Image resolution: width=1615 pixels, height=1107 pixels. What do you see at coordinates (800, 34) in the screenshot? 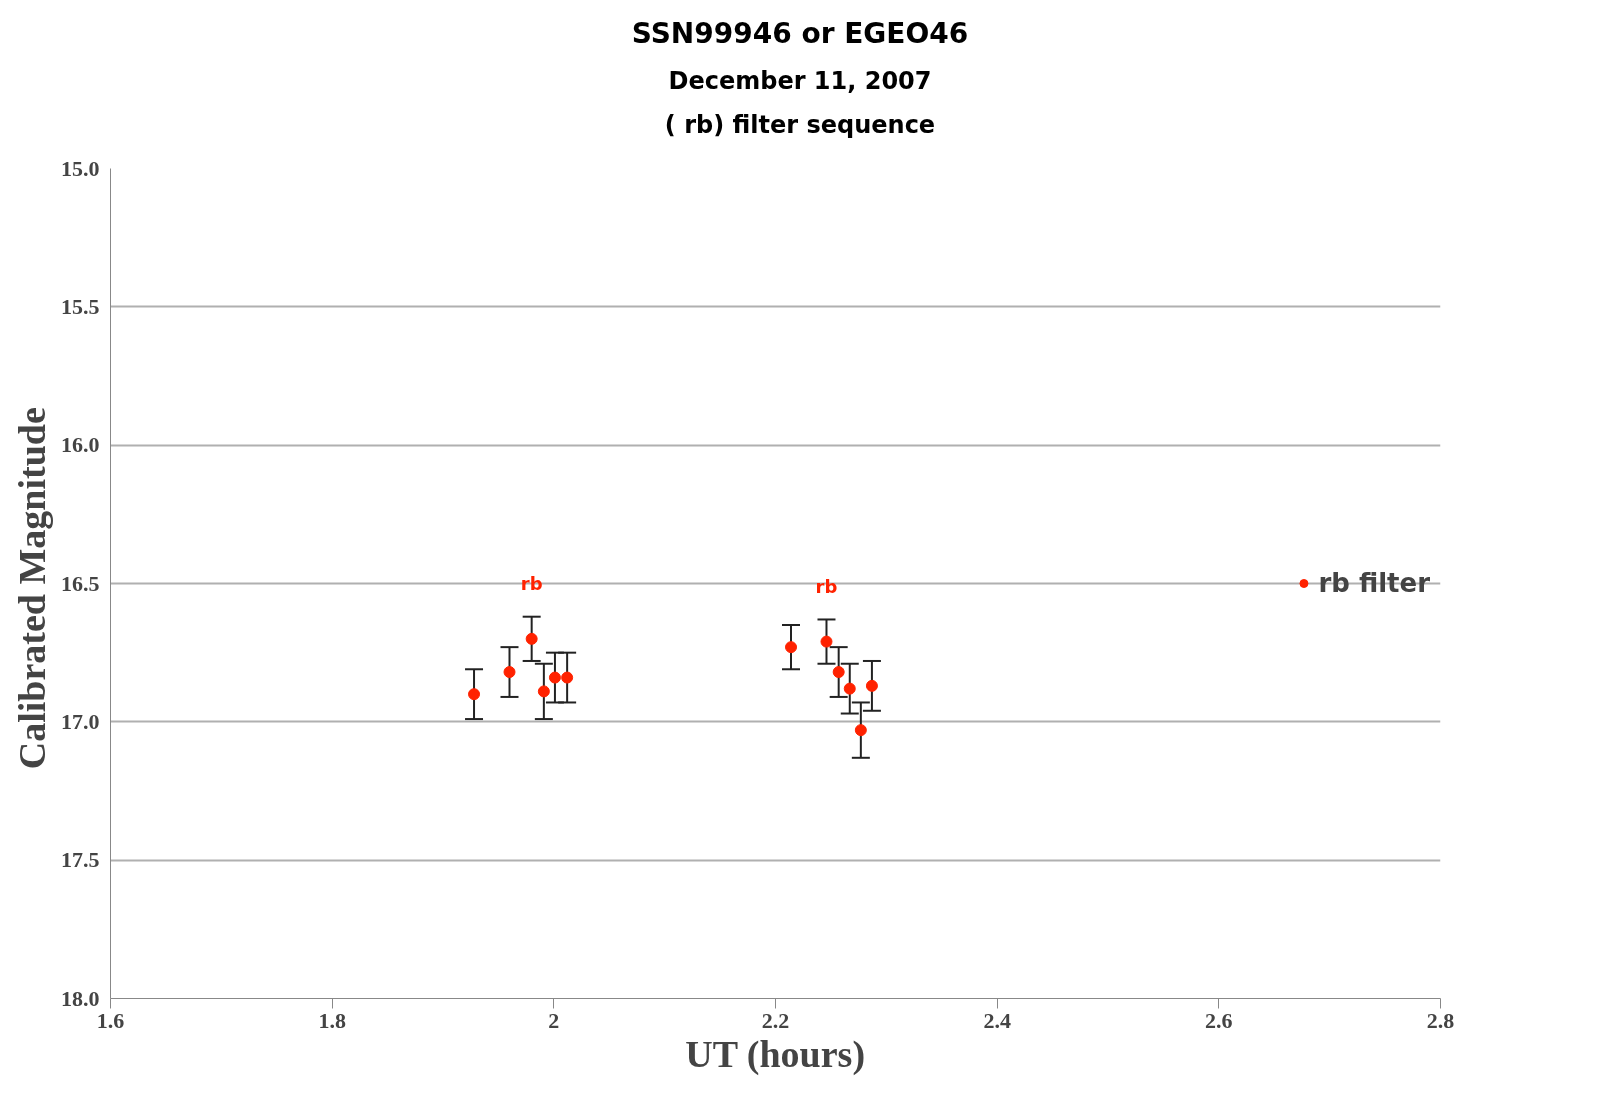
I see `chart-title: SSN99946 or EGEO46` at bounding box center [800, 34].